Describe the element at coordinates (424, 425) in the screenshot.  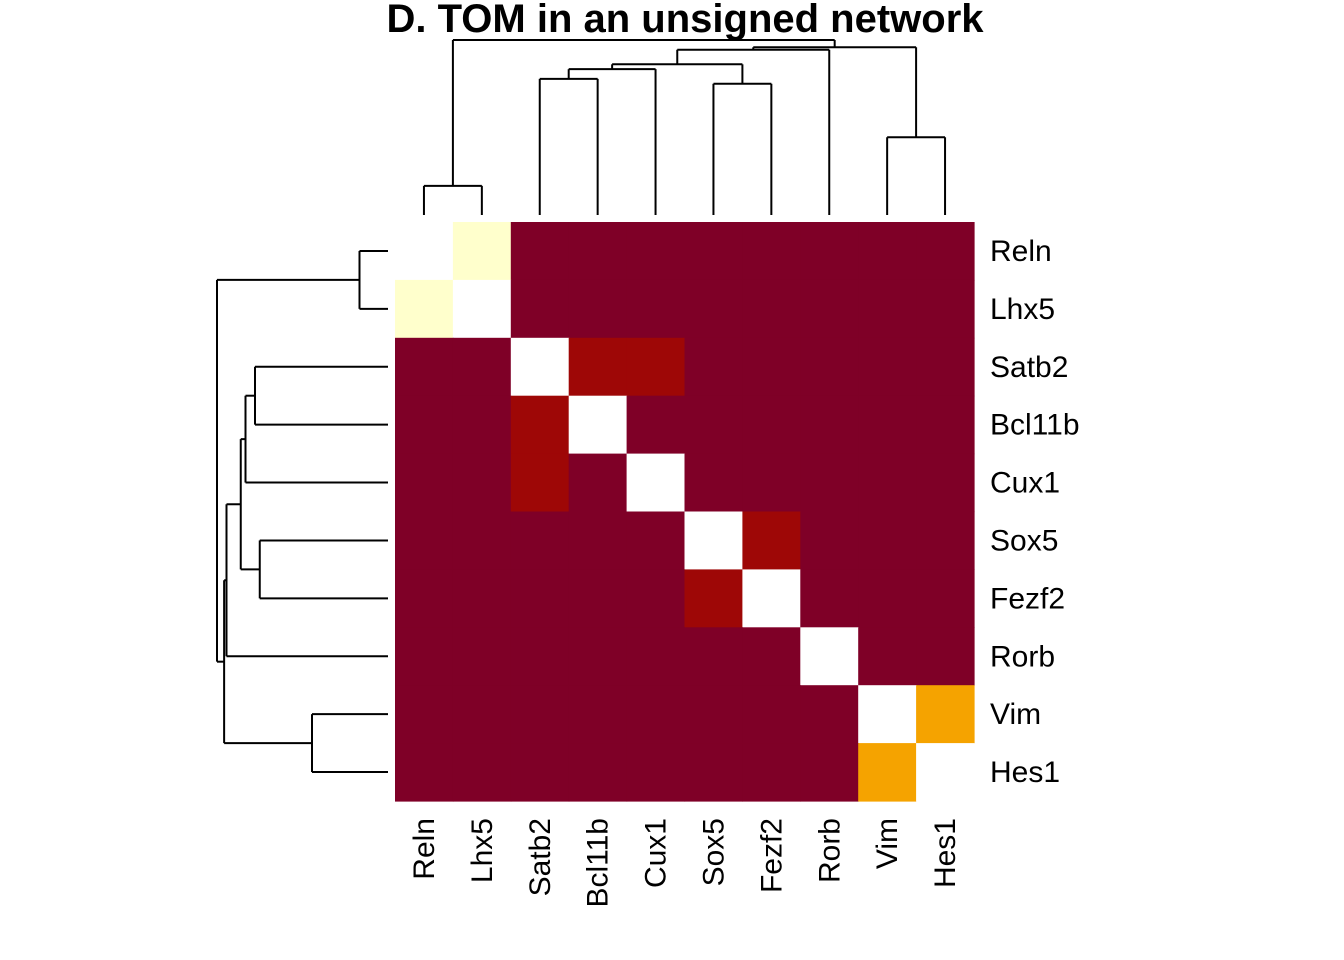
I see `heatmap-cell-Bcl11b-Reln` at that location.